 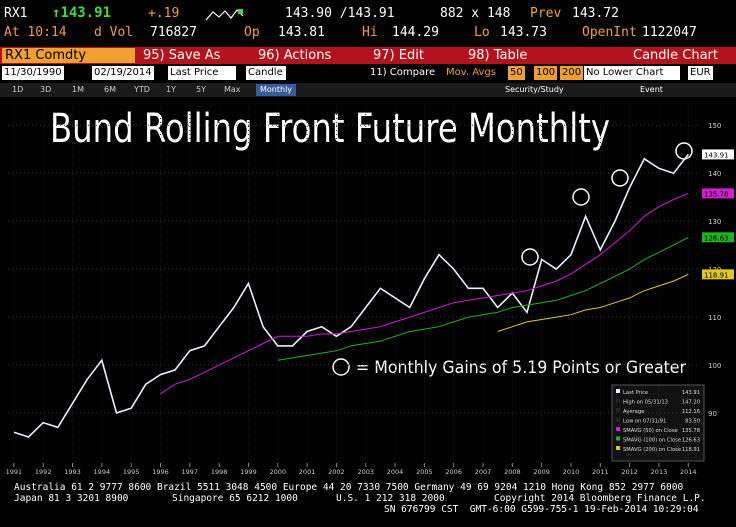 I want to click on legend-label: Last Price, so click(x=635, y=393).